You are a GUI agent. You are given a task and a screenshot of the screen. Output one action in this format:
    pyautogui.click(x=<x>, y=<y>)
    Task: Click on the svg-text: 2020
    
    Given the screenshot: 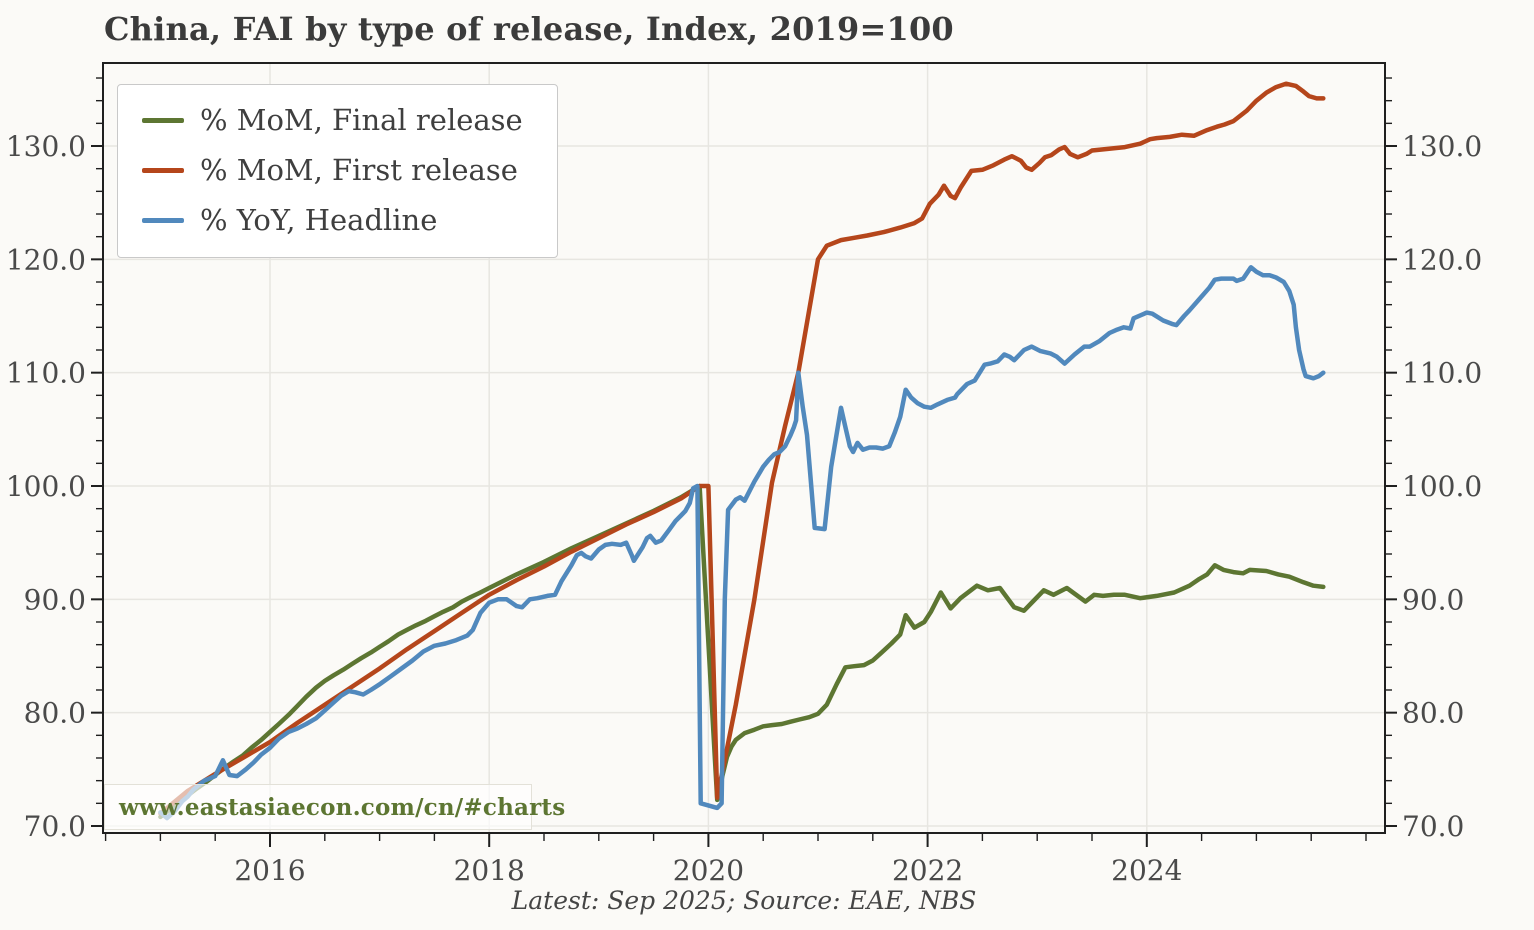 What is the action you would take?
    pyautogui.click(x=708, y=870)
    